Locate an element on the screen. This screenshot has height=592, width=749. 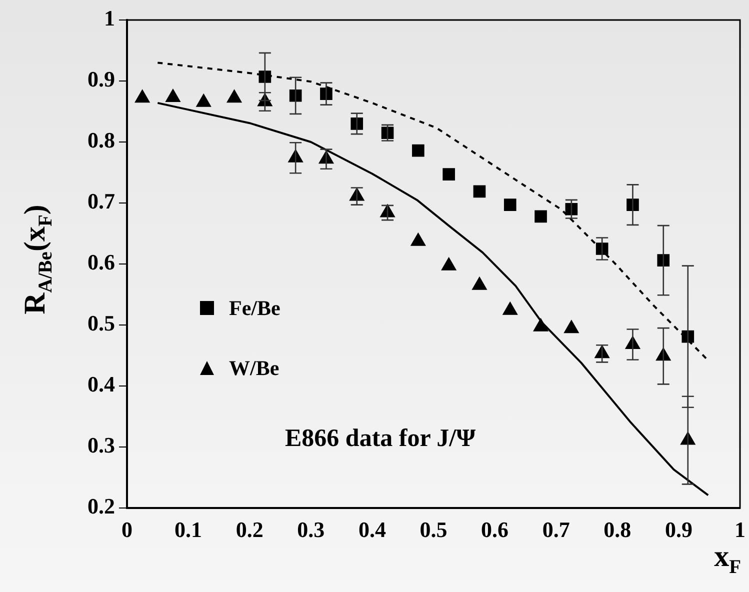
legend-label: W/Be is located at coordinates (254, 368).